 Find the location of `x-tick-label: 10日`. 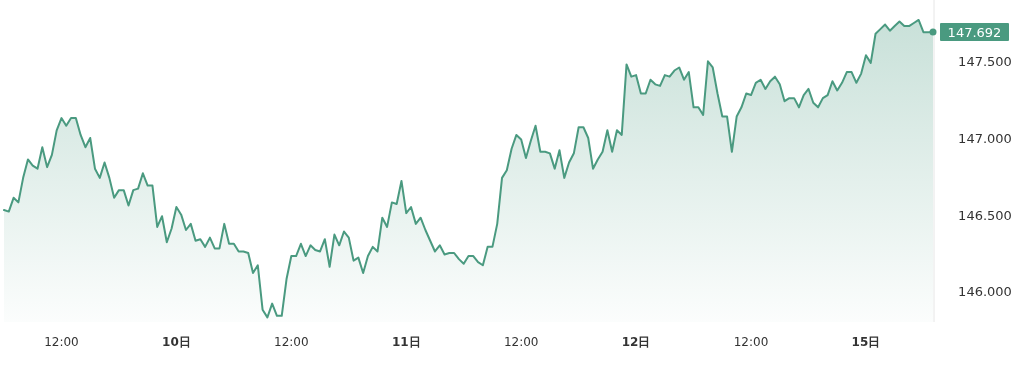

x-tick-label: 10日 is located at coordinates (176, 342).